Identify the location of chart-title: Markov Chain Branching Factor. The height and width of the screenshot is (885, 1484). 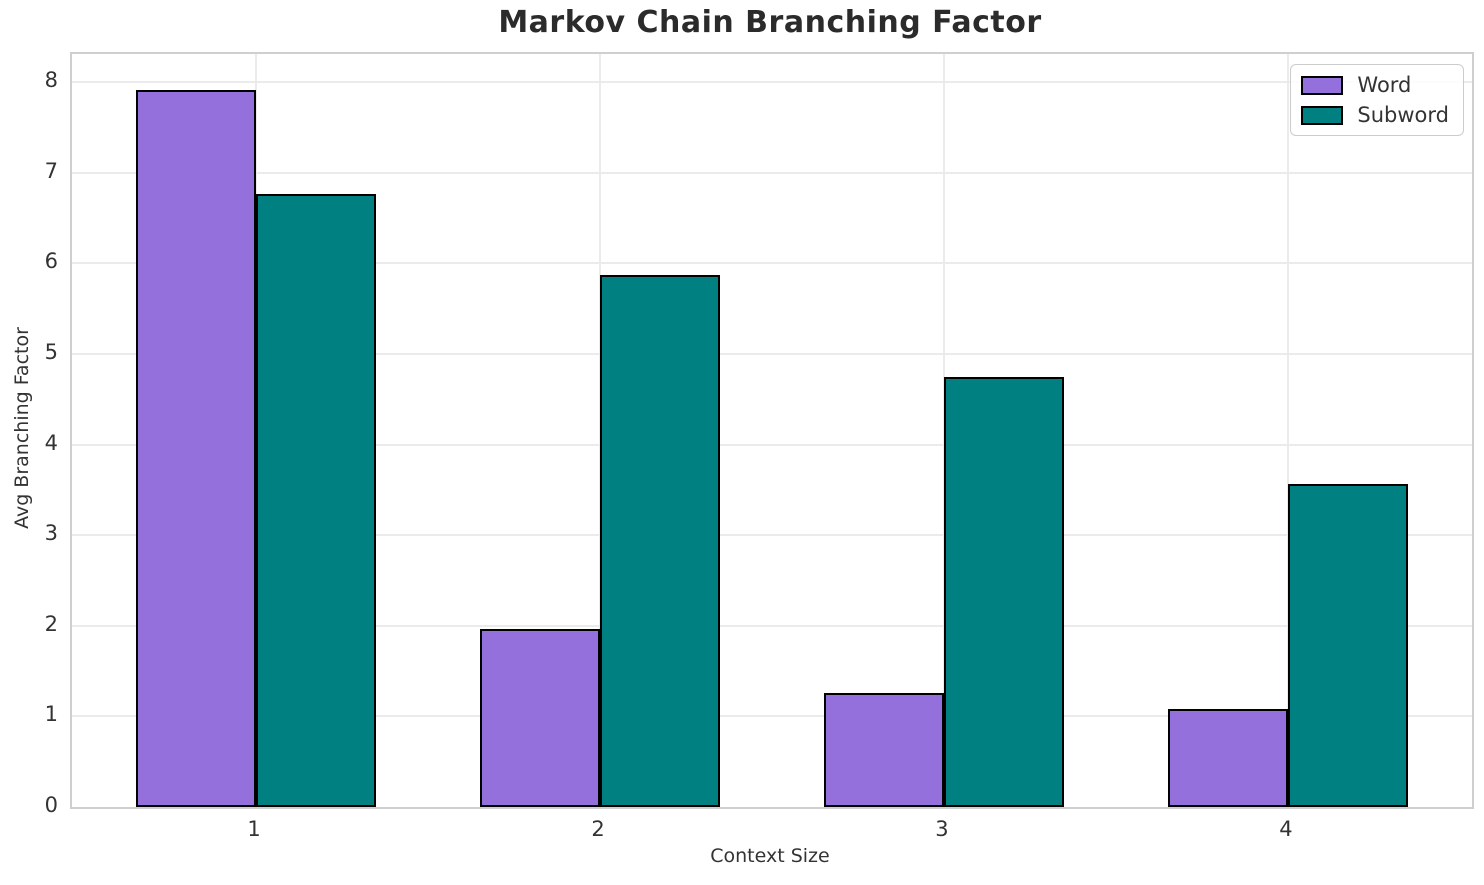
(770, 22).